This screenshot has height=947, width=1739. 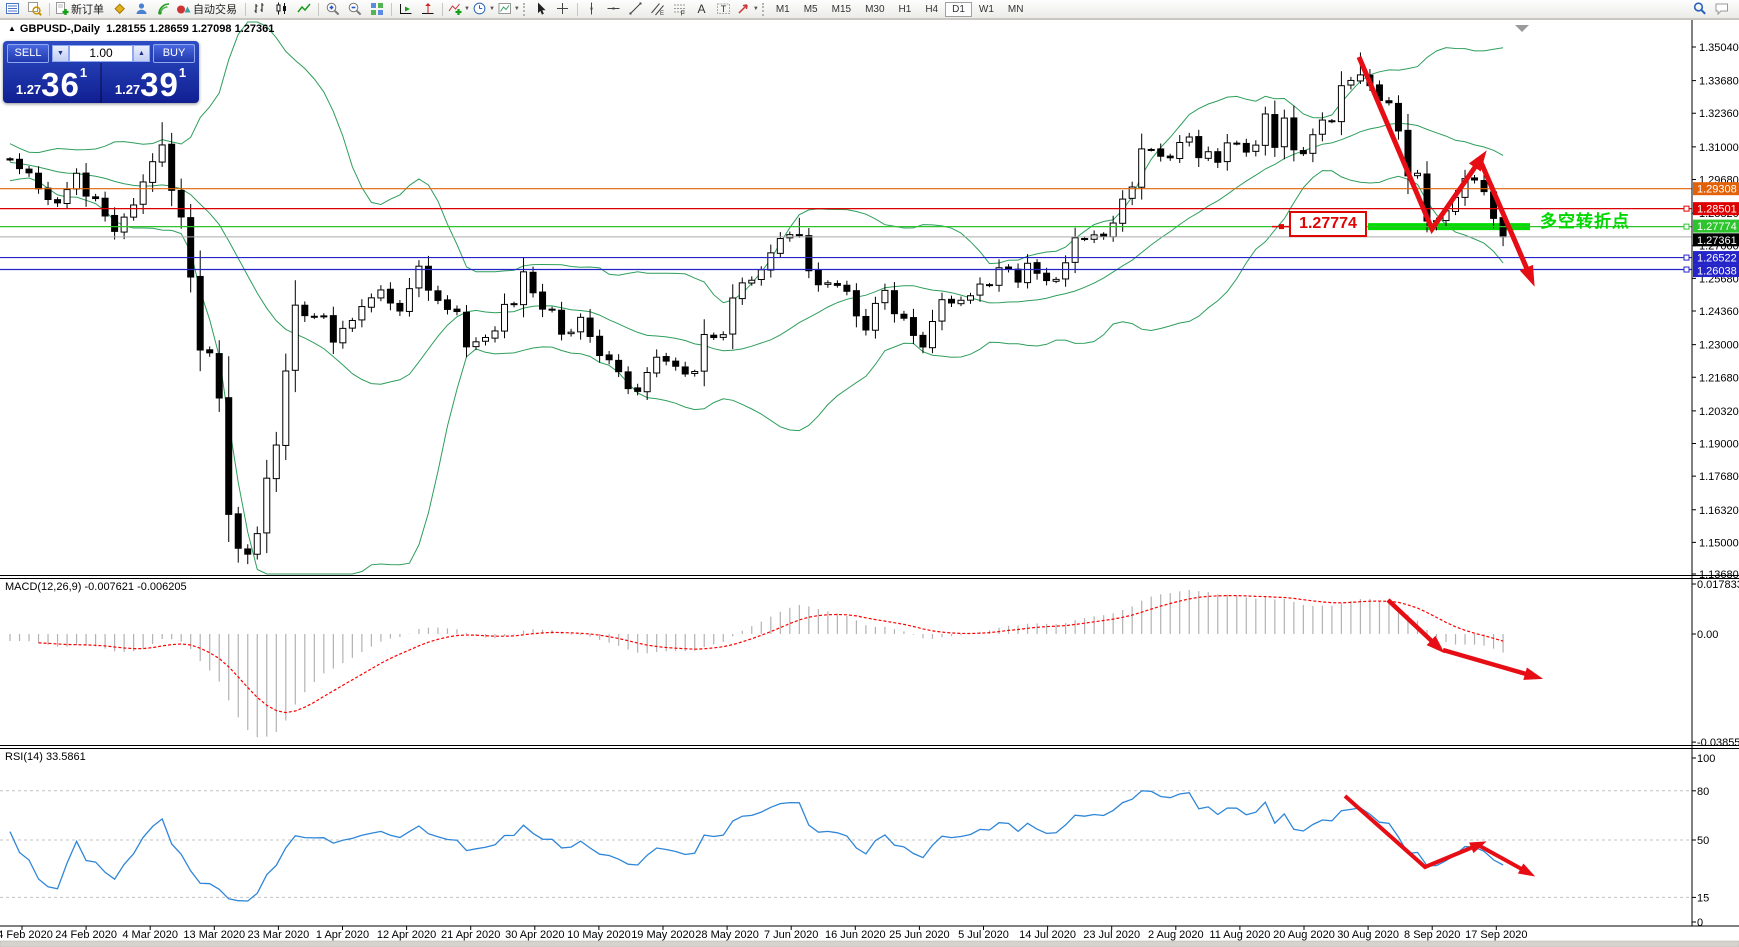 I want to click on channel-icon: E, so click(x=658, y=9).